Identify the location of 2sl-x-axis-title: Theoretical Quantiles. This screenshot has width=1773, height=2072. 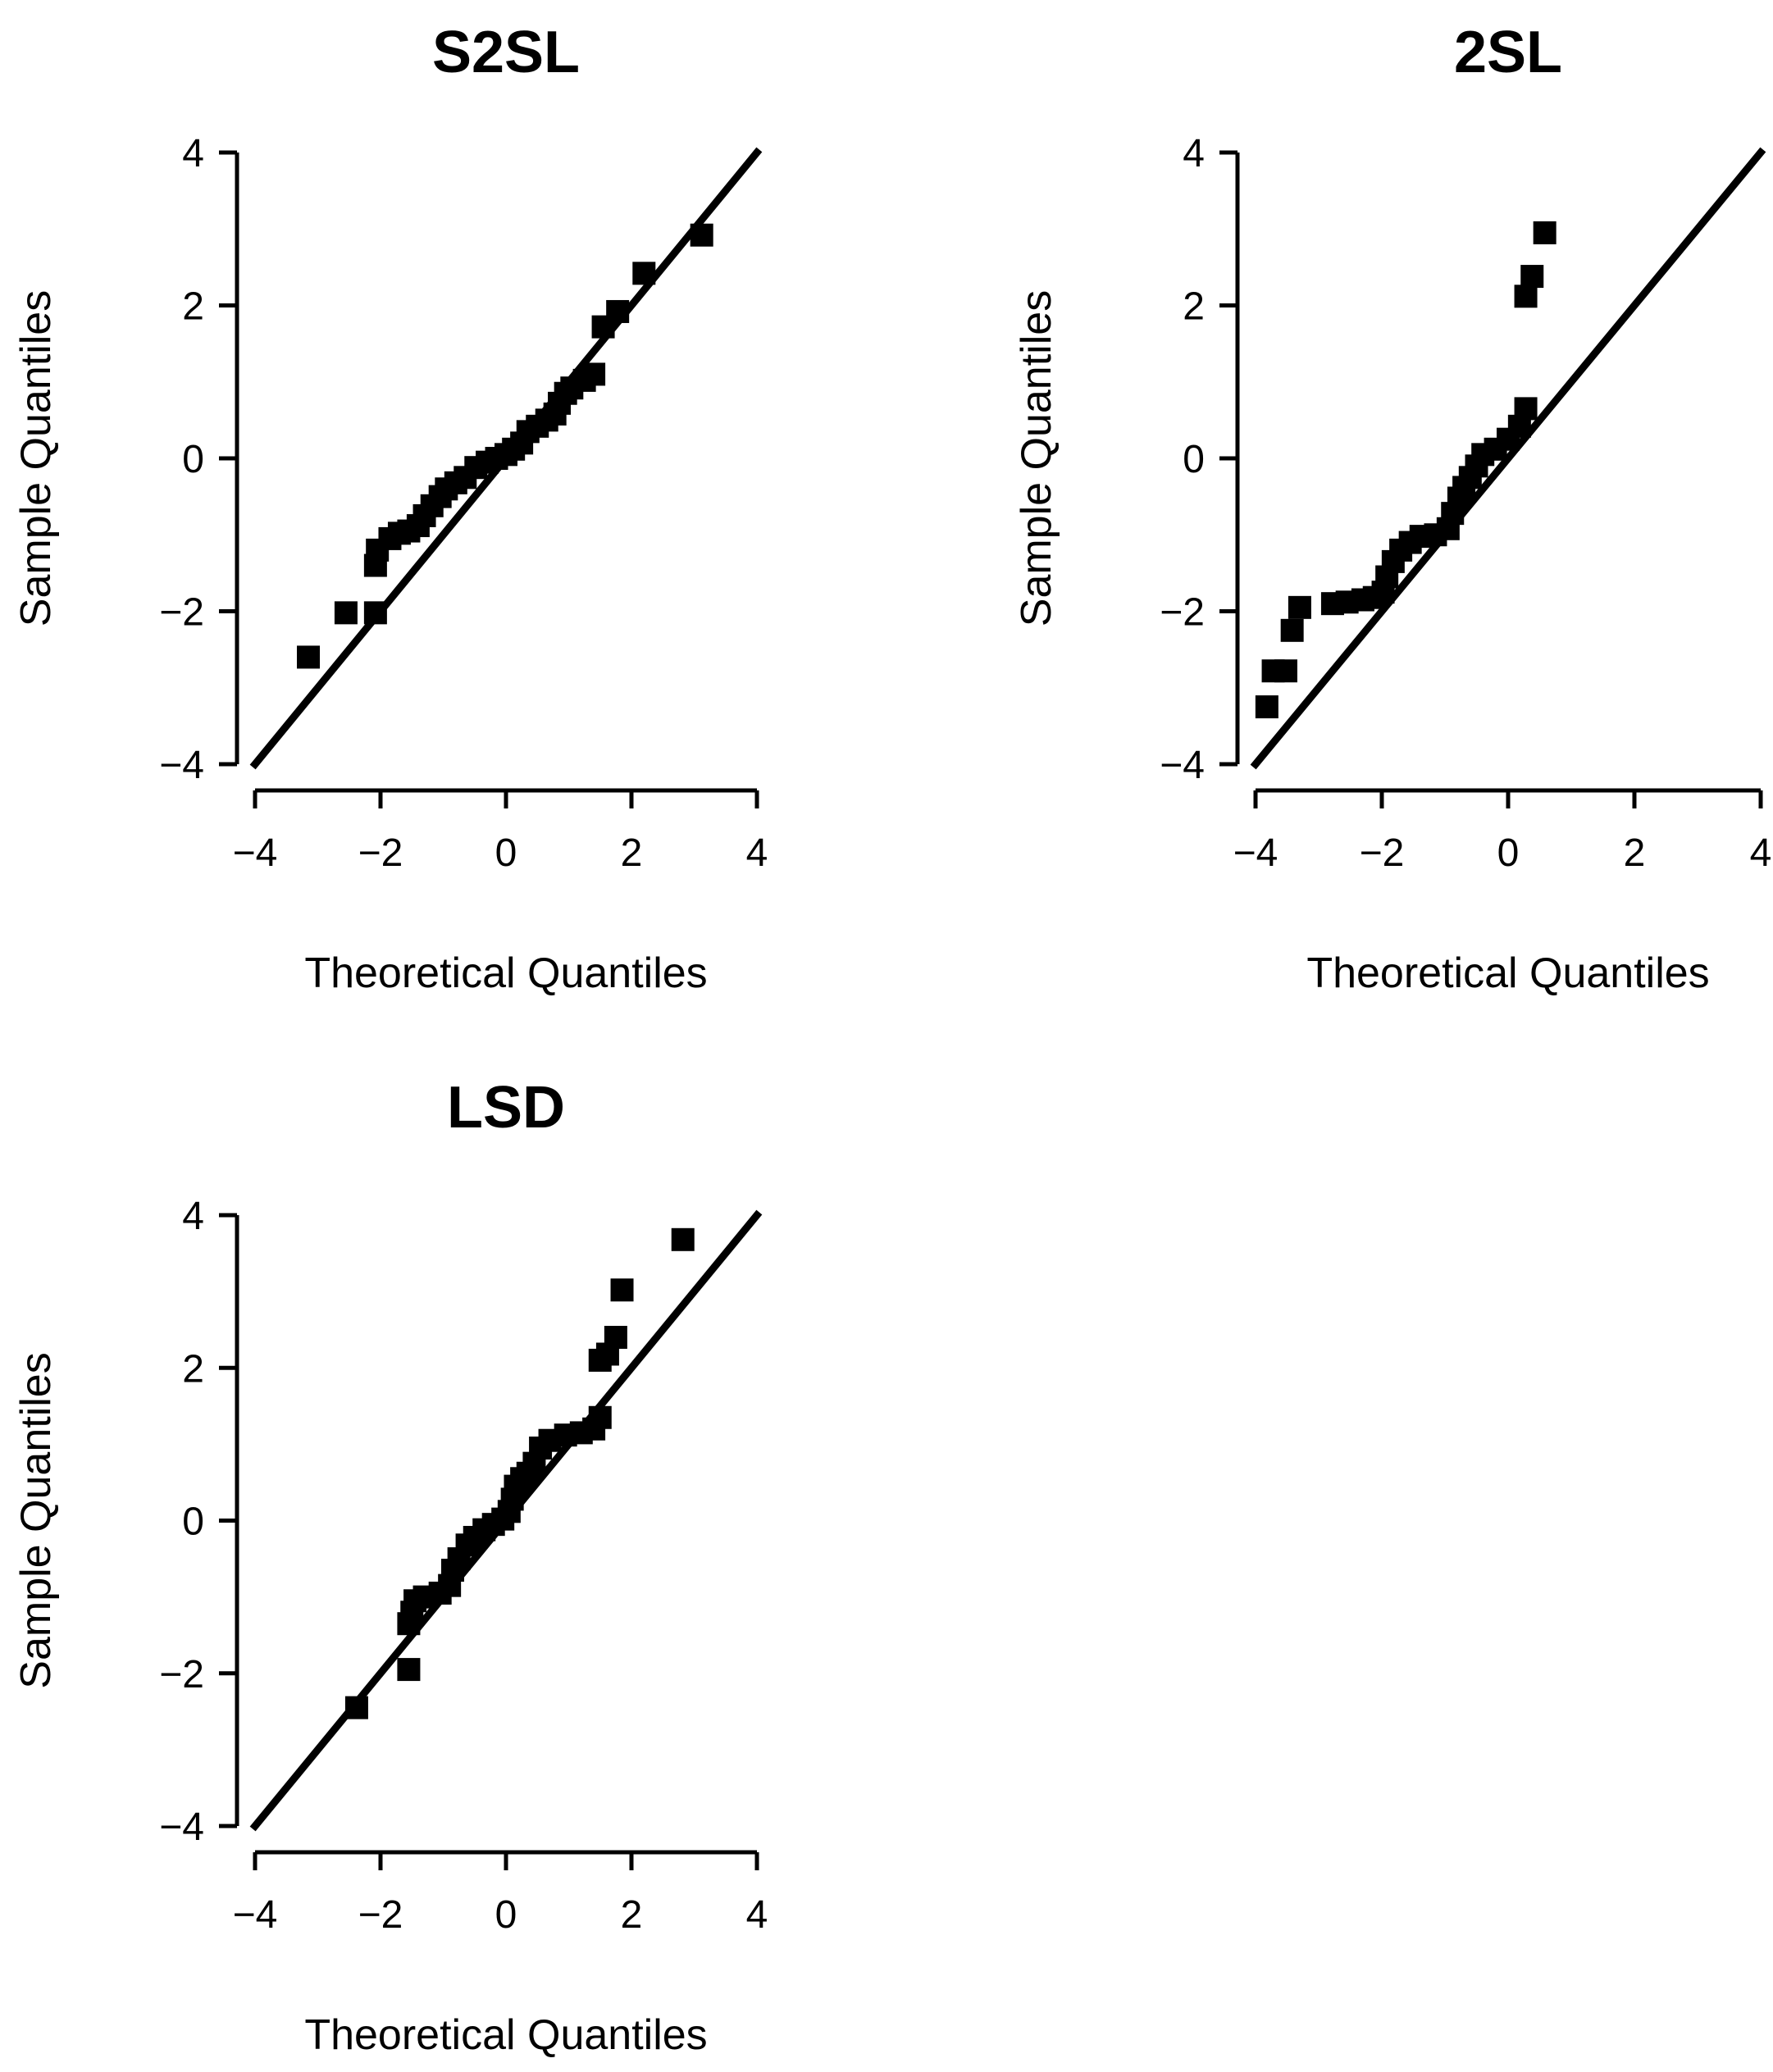
(1508, 973).